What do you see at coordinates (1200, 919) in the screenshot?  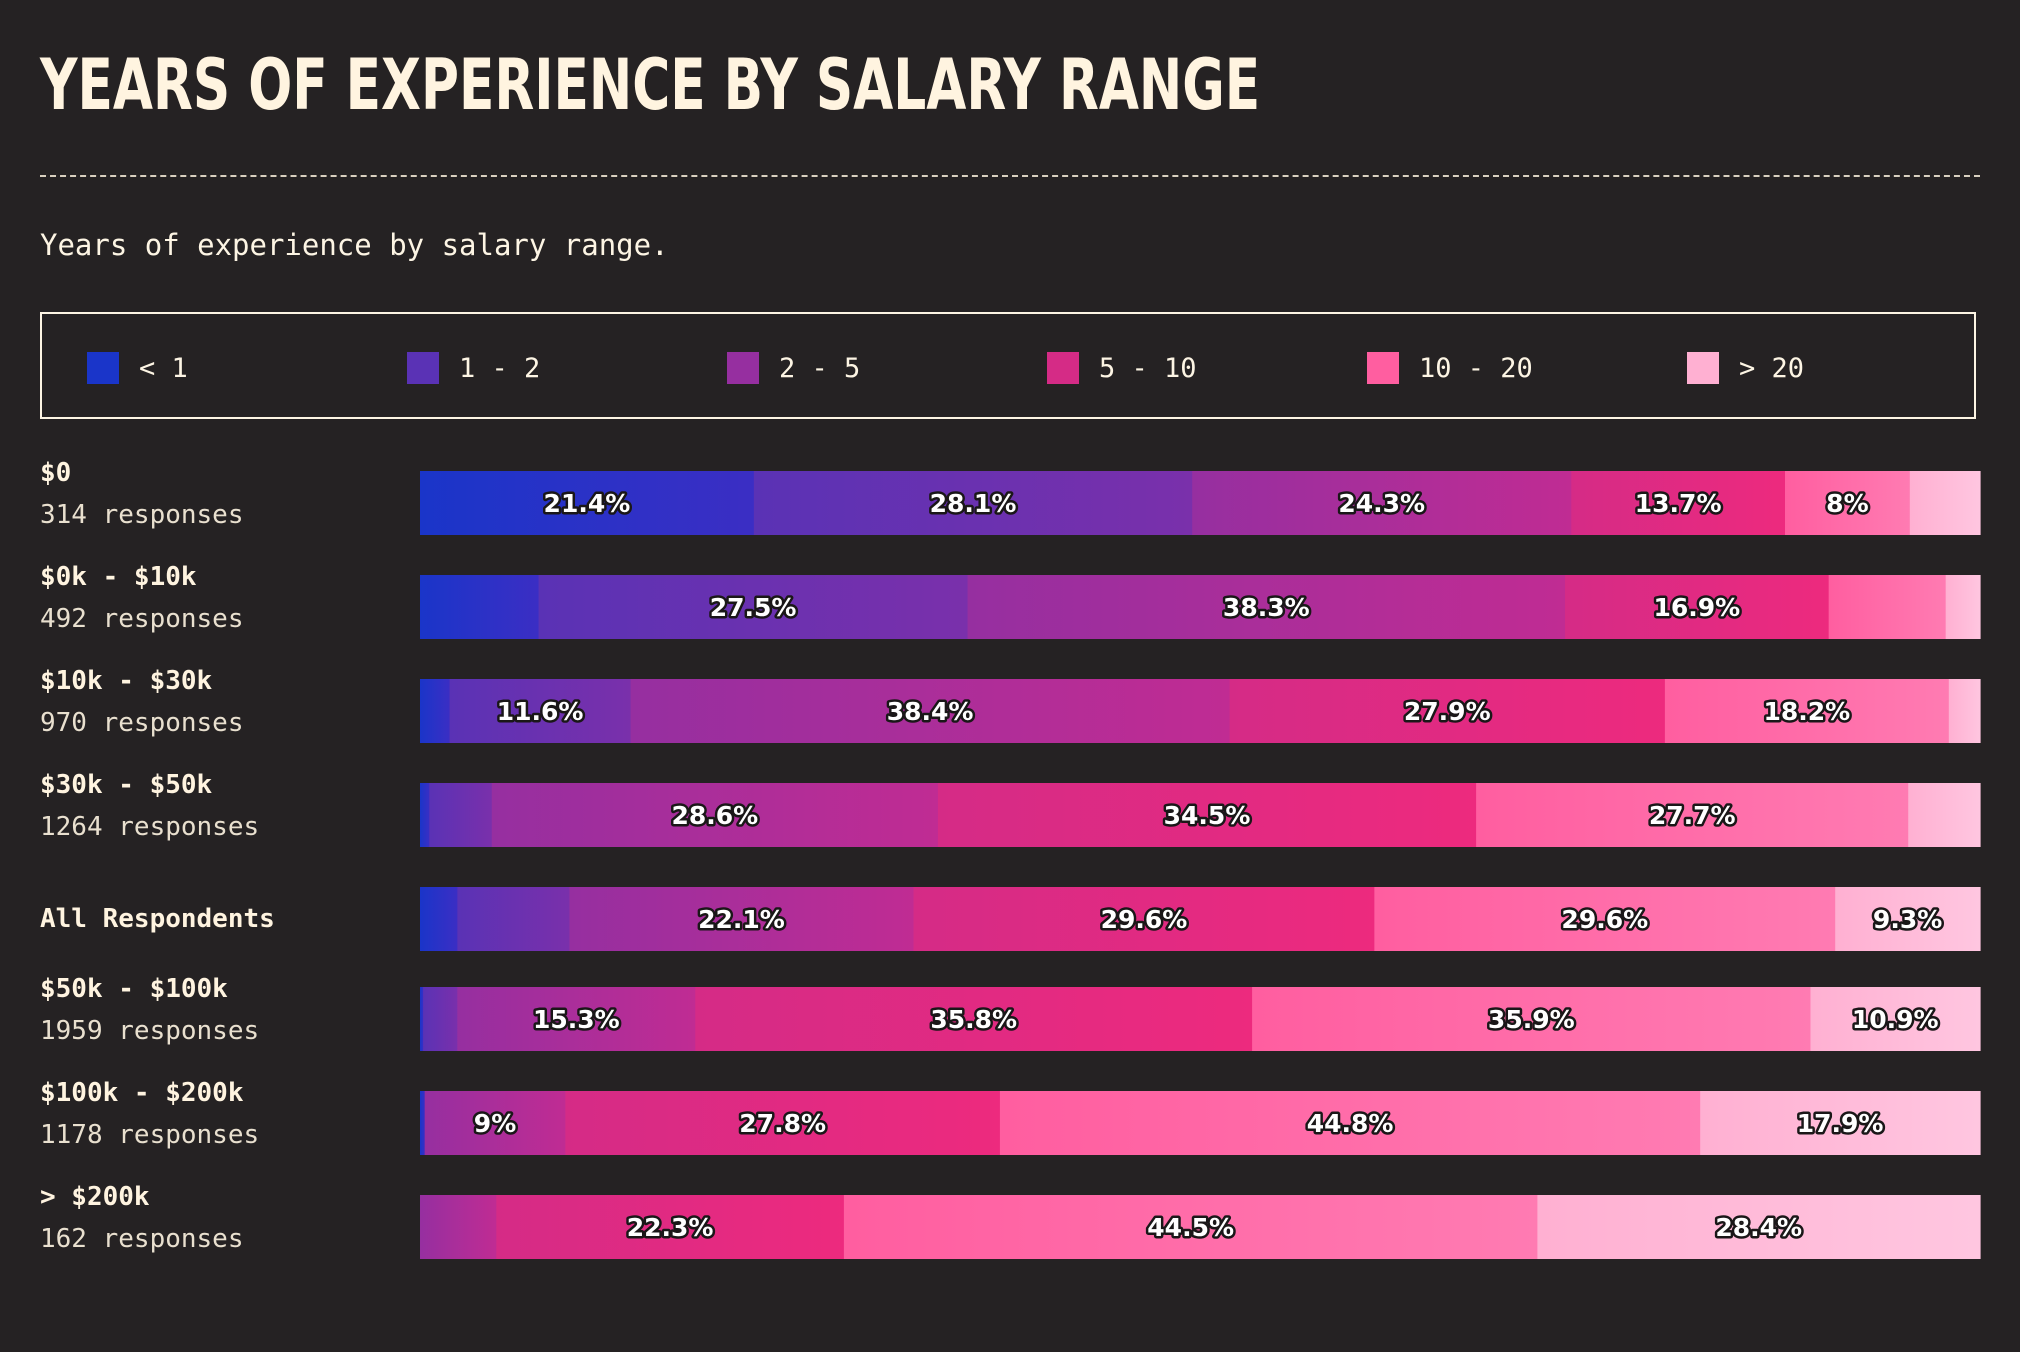 I see `bar-row: 22.1% 29.6% 29.6% 9.3%` at bounding box center [1200, 919].